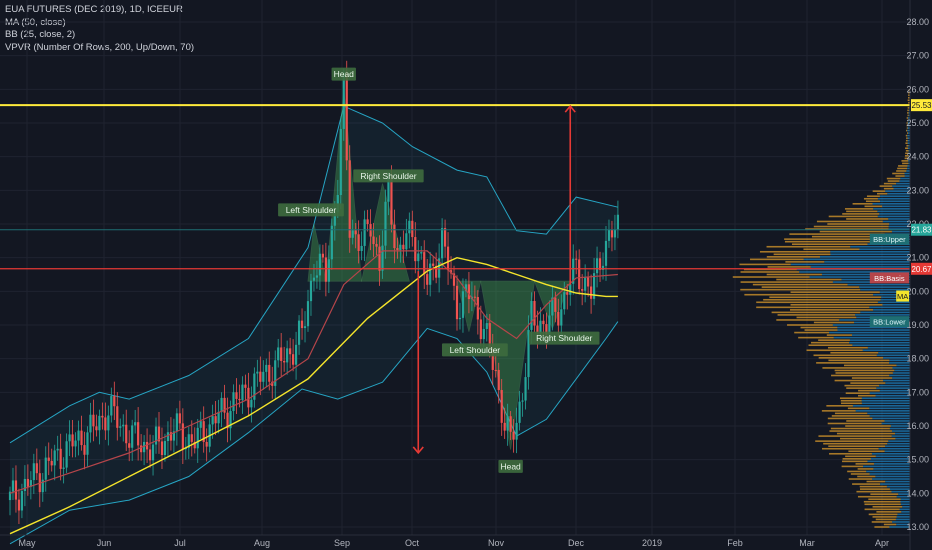 This screenshot has height=550, width=932. I want to click on y-tick-label: 18.00, so click(917, 359).